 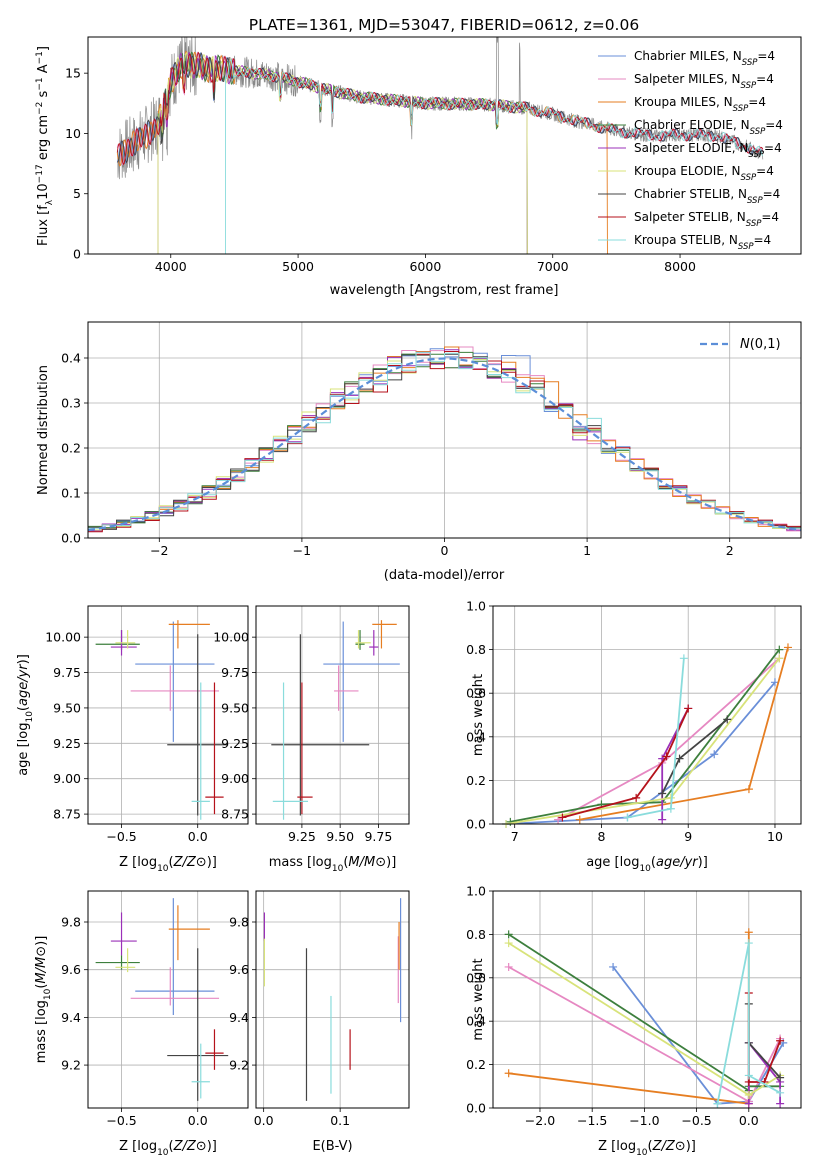 I want to click on series-kroupa-miles, so click(x=683, y=733).